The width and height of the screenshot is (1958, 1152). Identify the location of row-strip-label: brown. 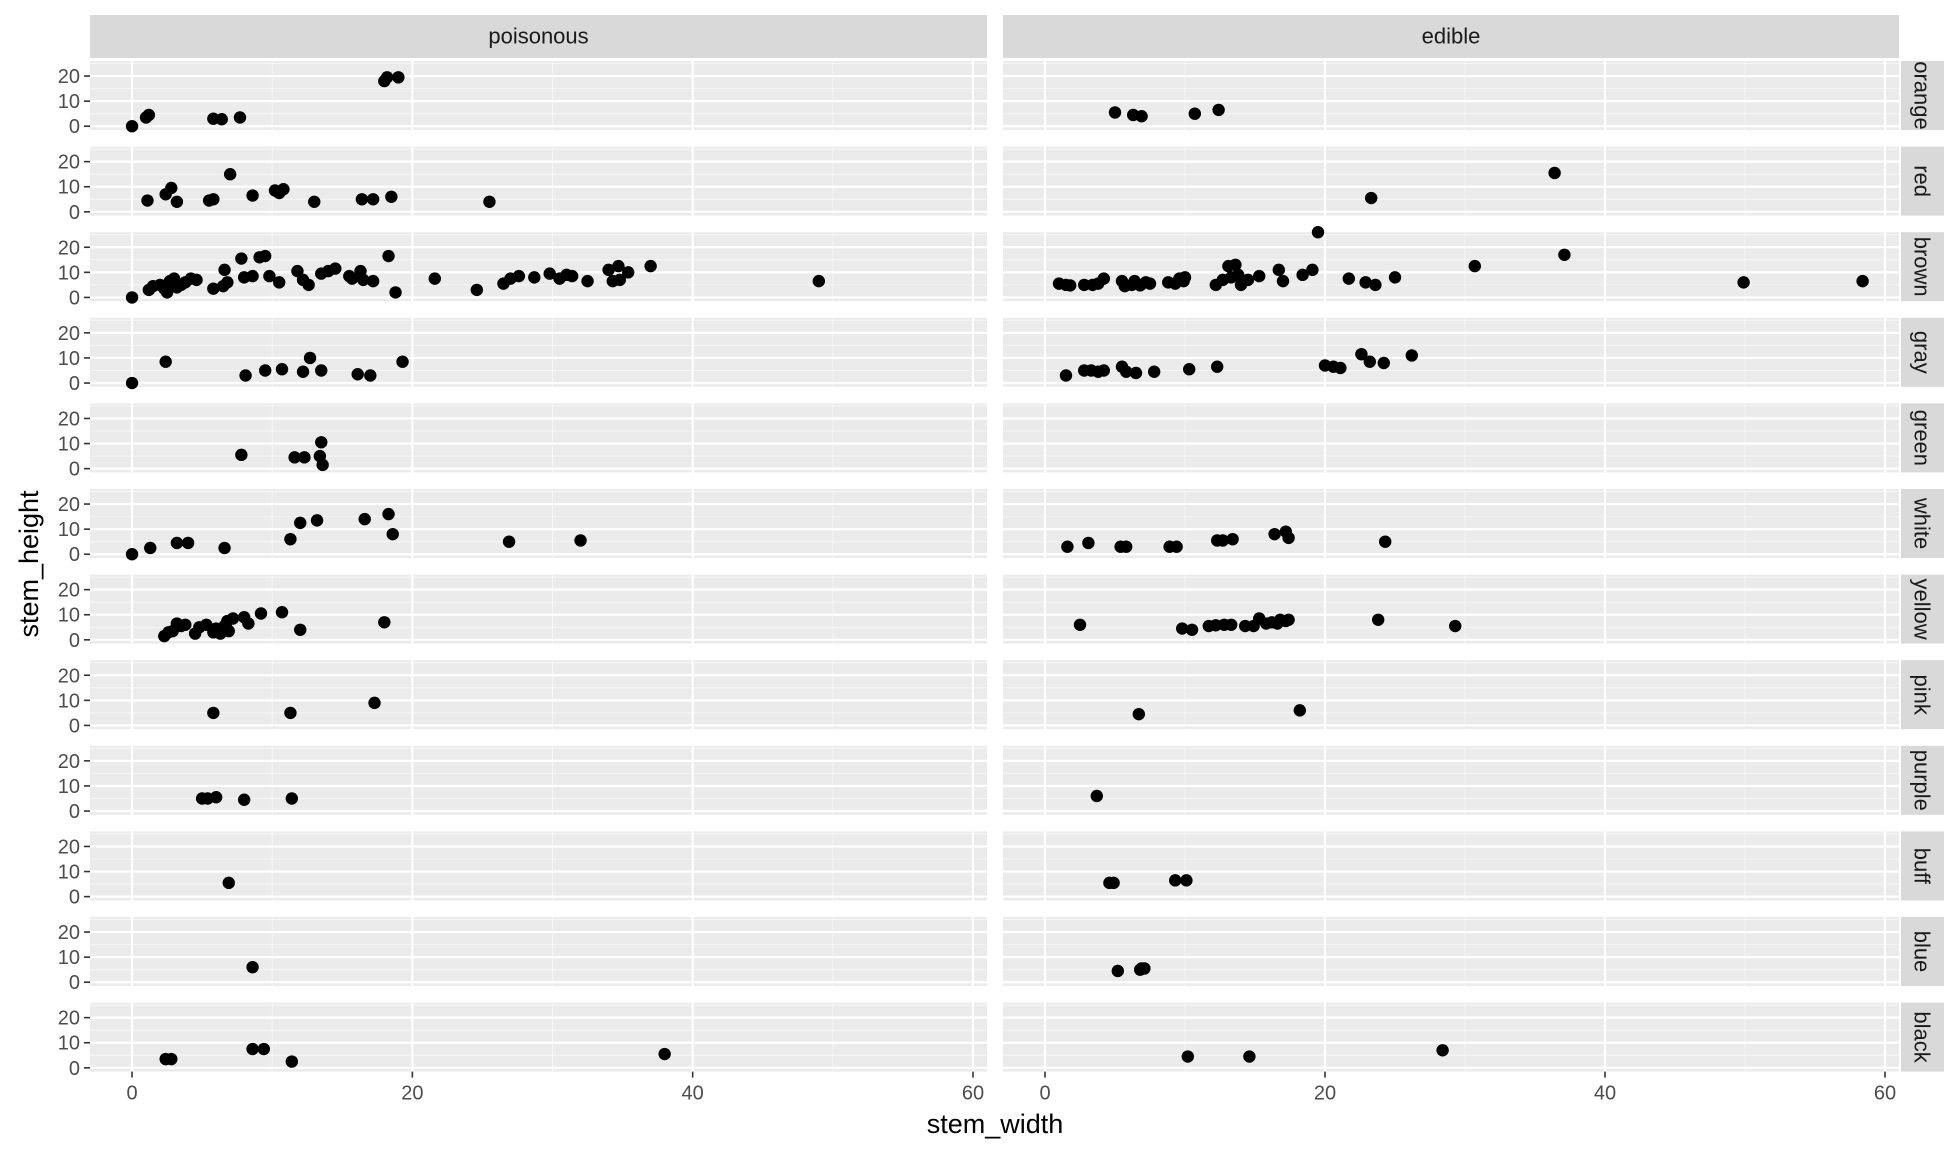
(1922, 267).